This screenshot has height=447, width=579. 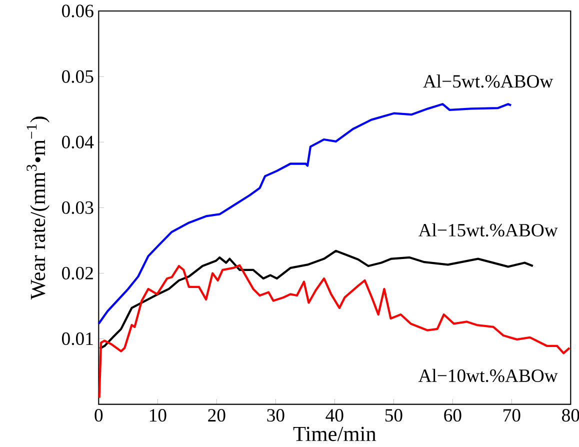 I want to click on x-tick-label: 50, so click(x=393, y=415).